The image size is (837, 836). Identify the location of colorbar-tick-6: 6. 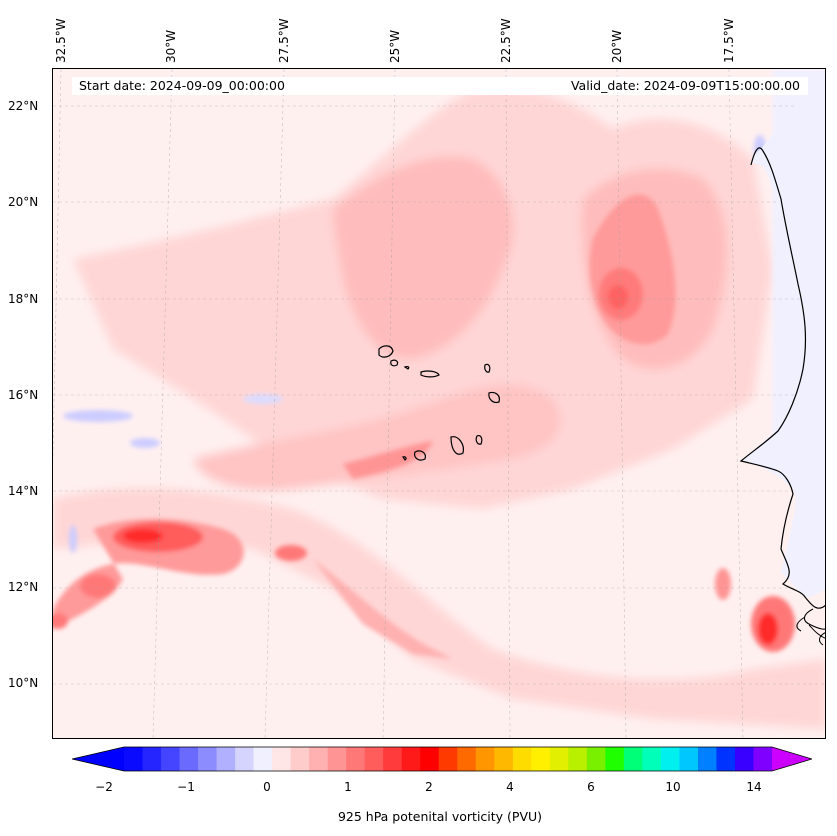
(591, 787).